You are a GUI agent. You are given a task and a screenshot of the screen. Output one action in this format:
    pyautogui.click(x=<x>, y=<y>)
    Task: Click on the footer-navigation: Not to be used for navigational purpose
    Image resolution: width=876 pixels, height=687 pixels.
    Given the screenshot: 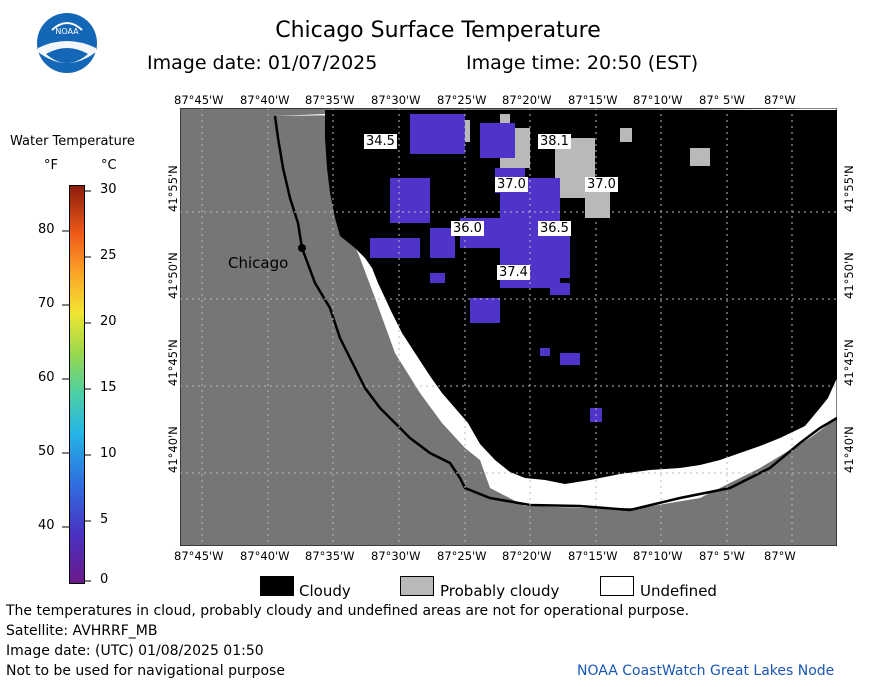 What is the action you would take?
    pyautogui.click(x=145, y=671)
    